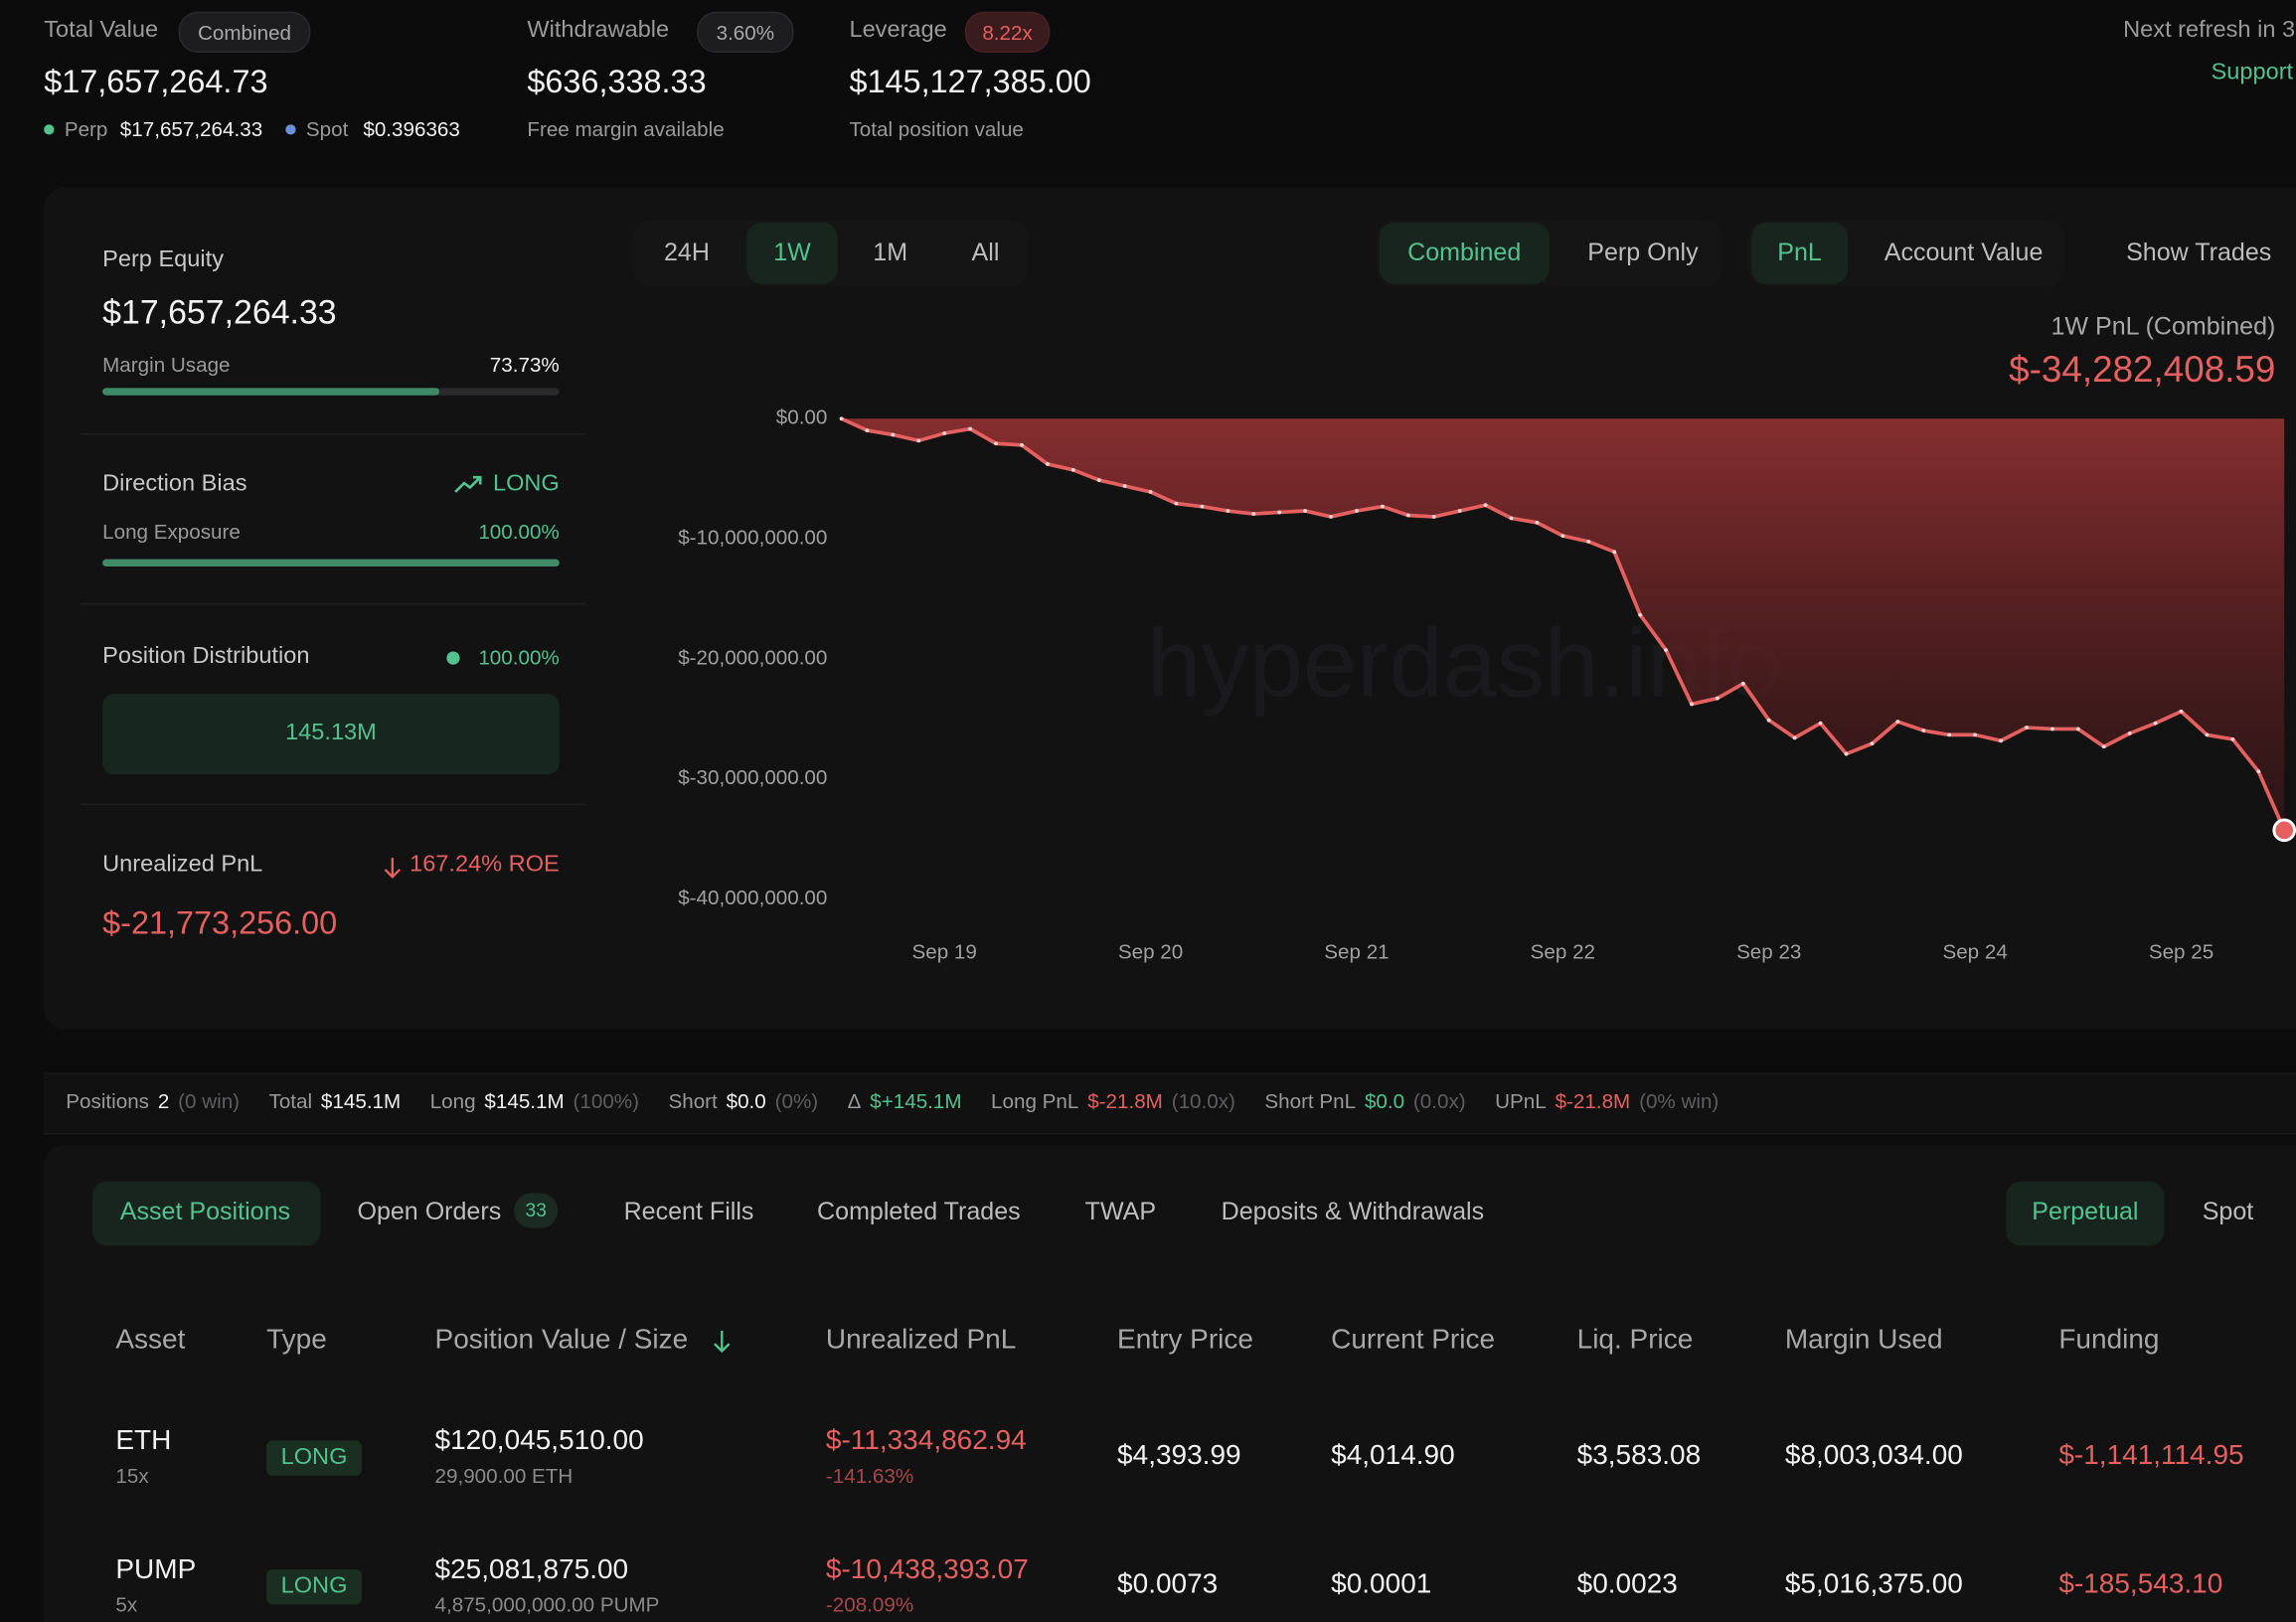 The height and width of the screenshot is (1622, 2296). What do you see at coordinates (1168, 1584) in the screenshot?
I see `cell: $0.0073` at bounding box center [1168, 1584].